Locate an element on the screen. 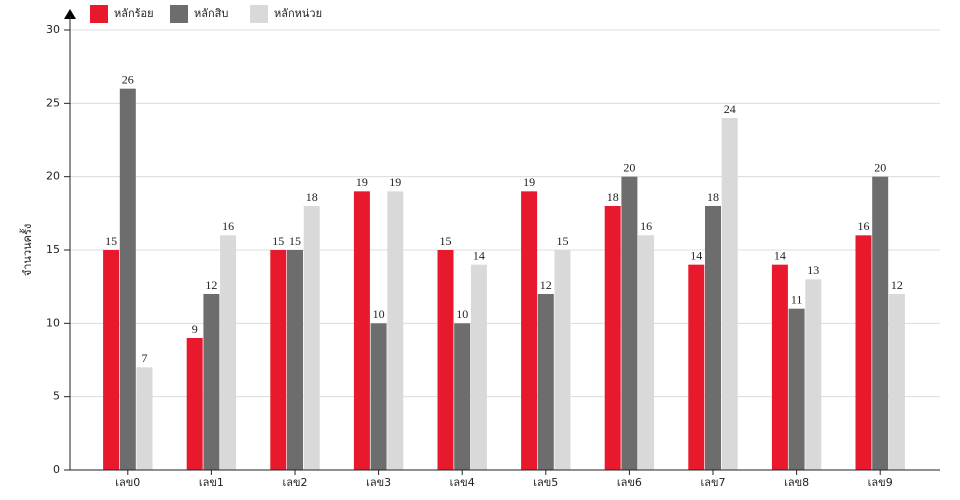 This screenshot has width=960, height=500. legend-label: หลักสิบ is located at coordinates (211, 13).